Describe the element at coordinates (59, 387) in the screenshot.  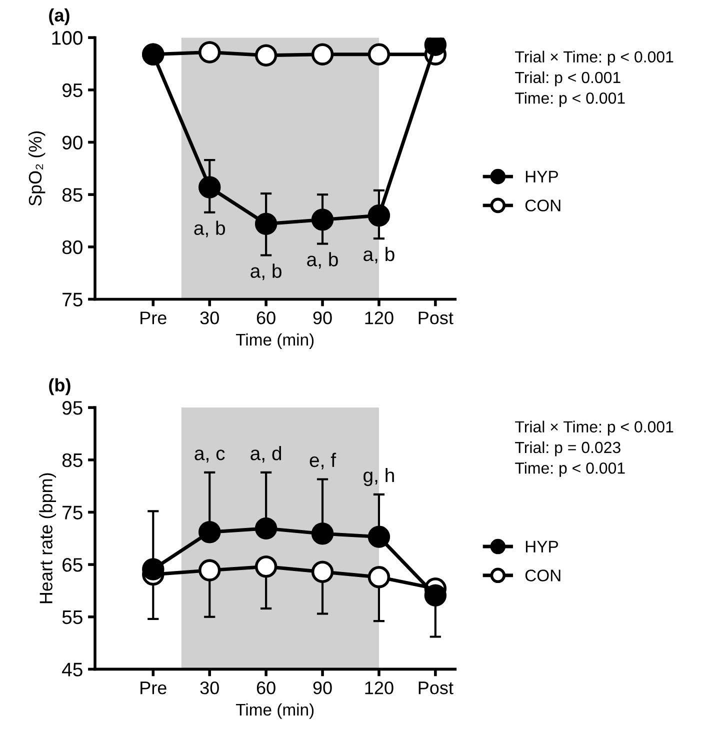
I see `chart-title: (b)` at that location.